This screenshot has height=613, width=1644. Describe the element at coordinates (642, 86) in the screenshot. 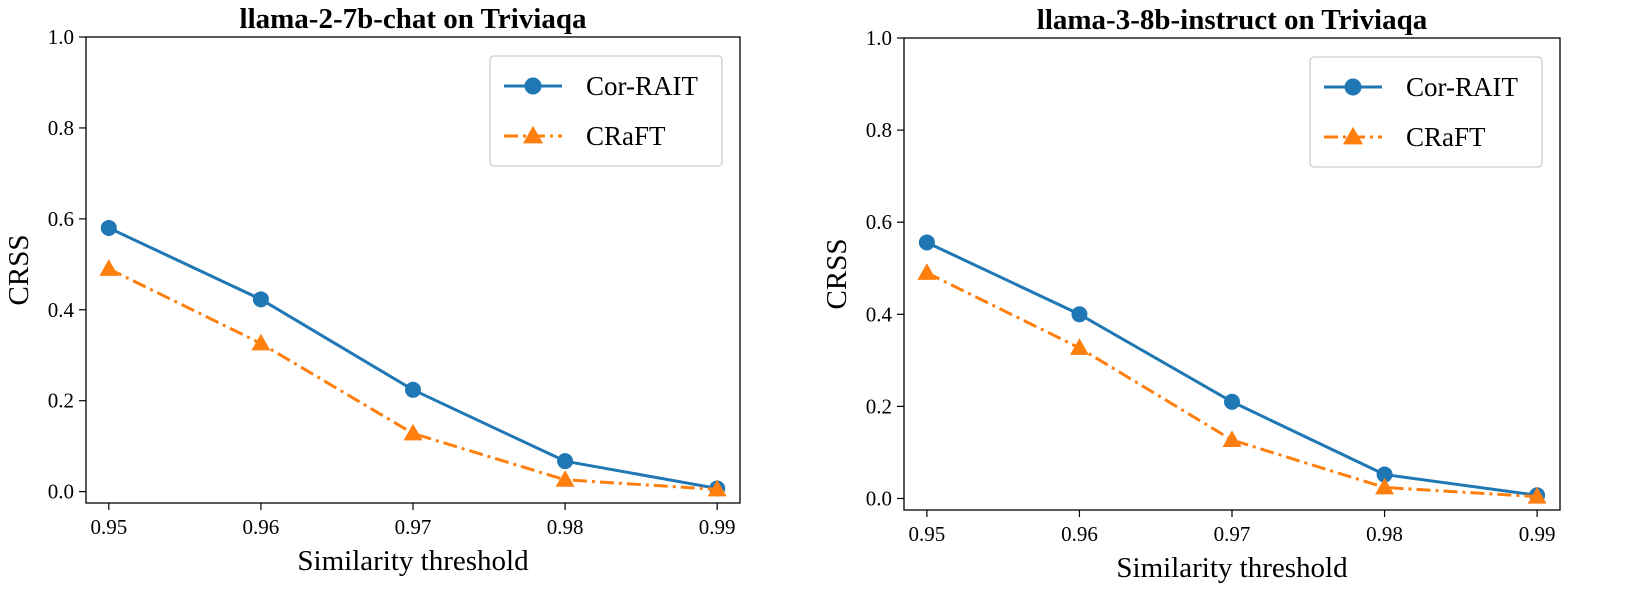

I see `chart-1-legend-label-1: Cor-RAIT` at that location.